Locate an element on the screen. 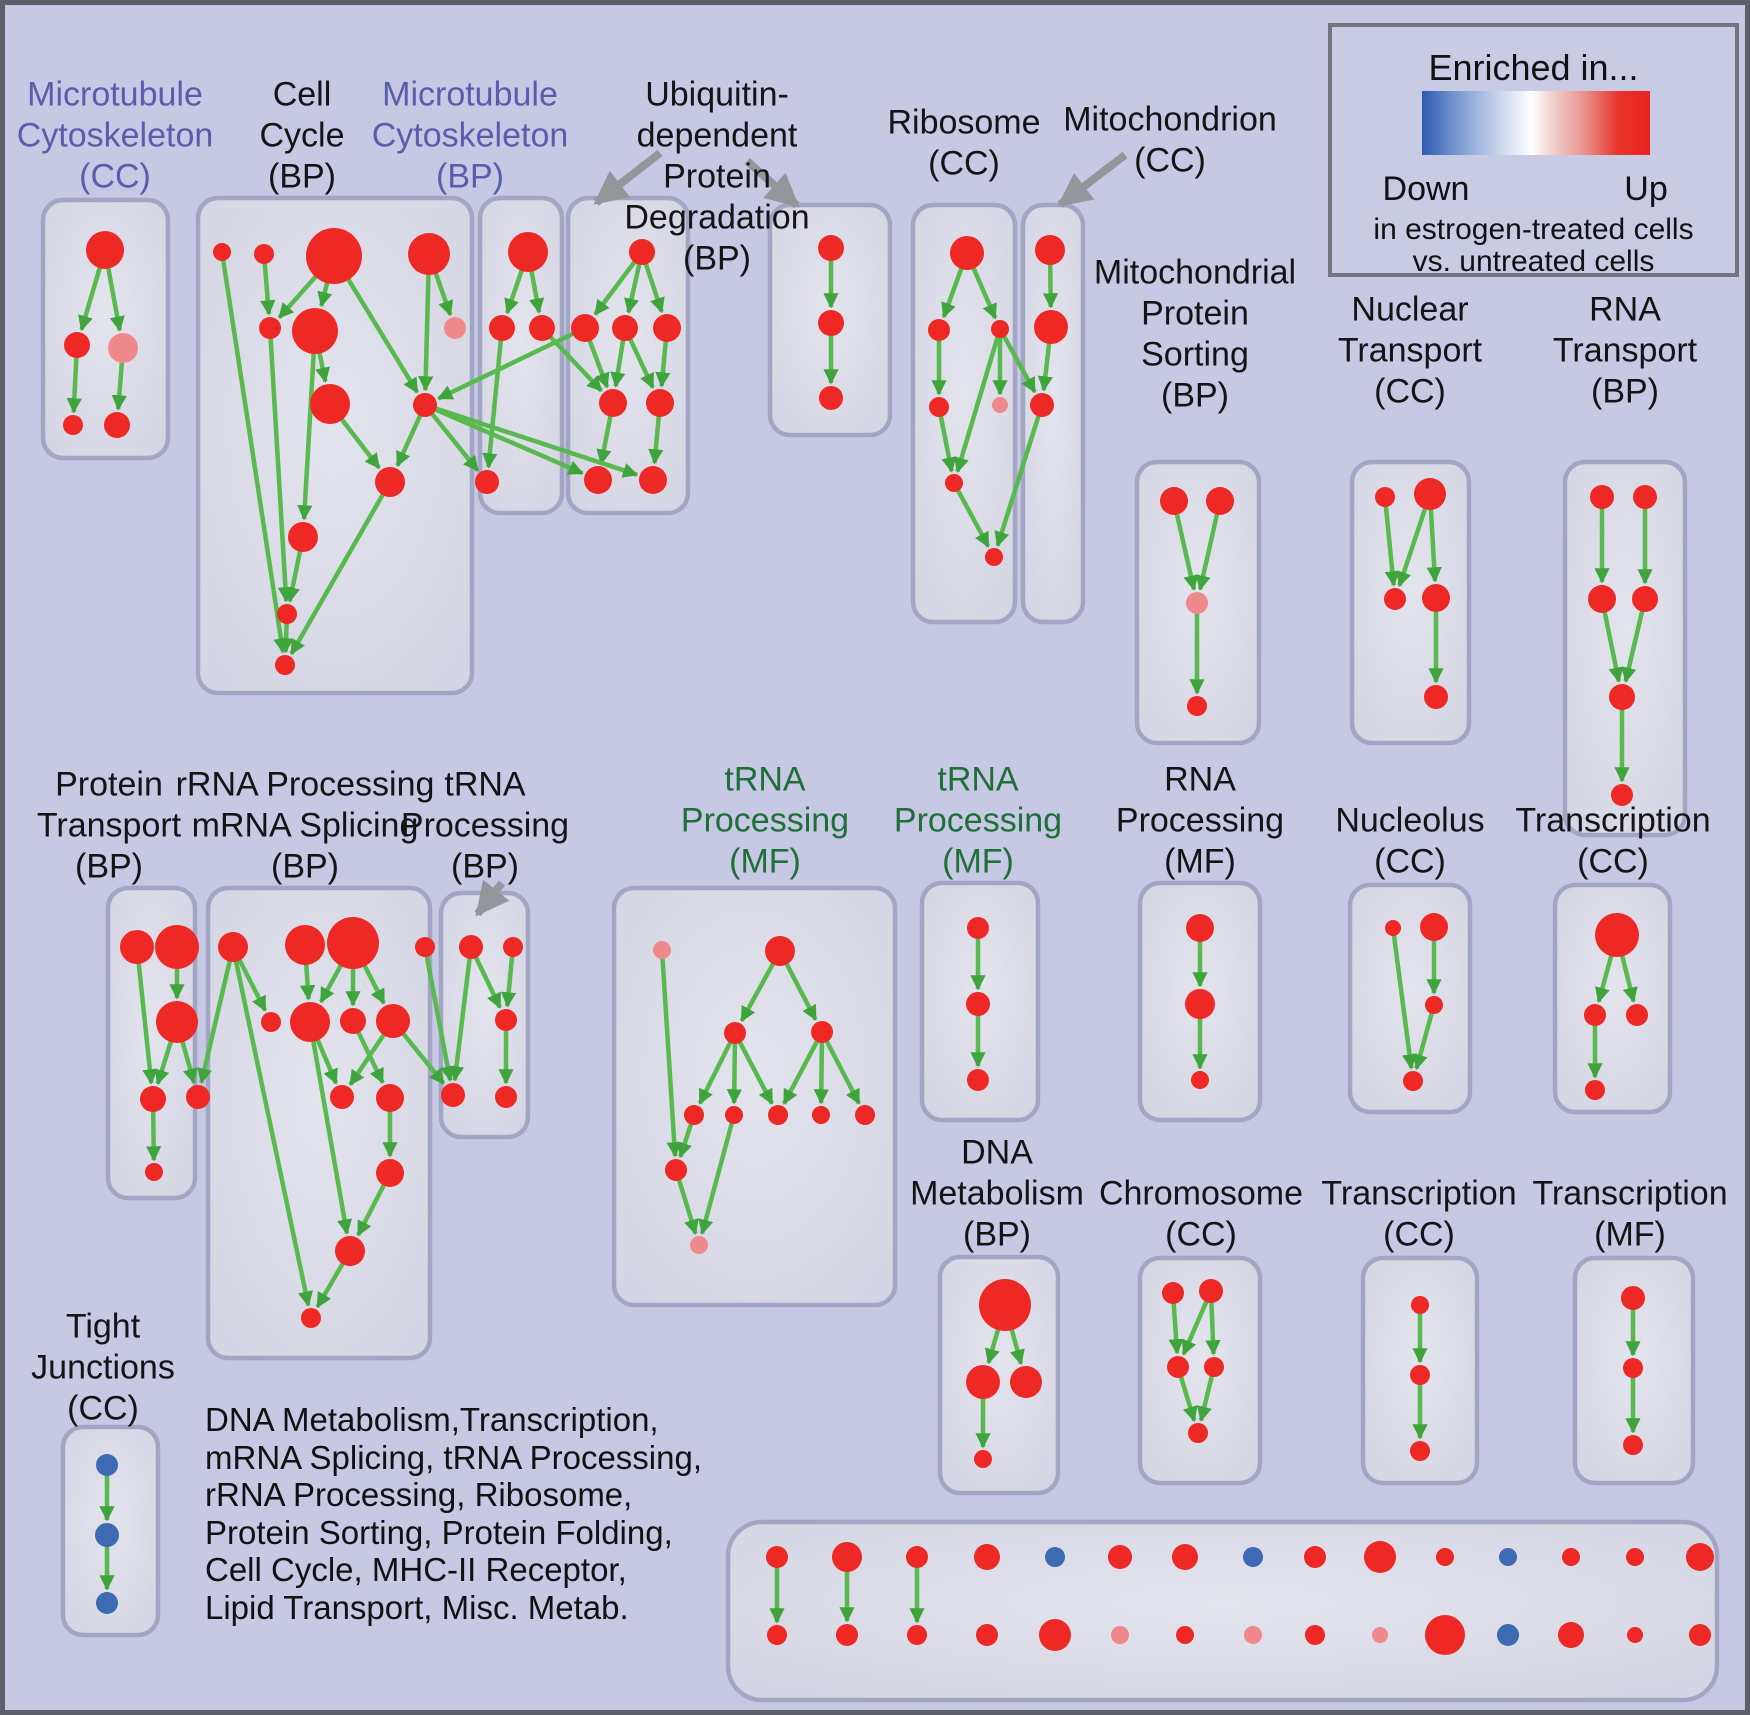  legend-up-label: Up is located at coordinates (1646, 189).